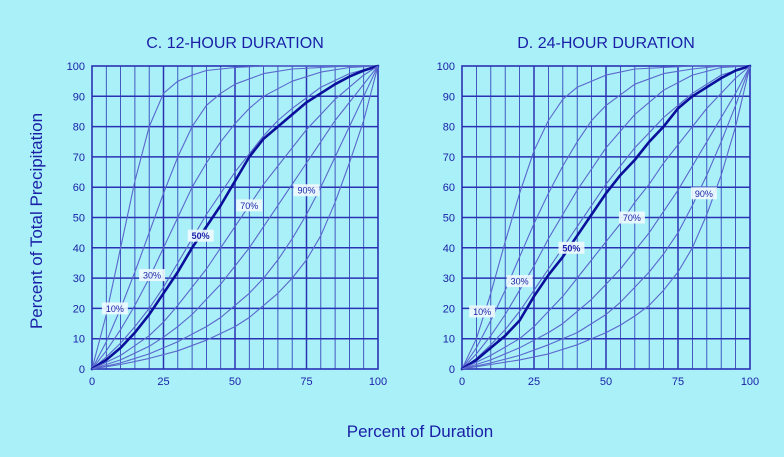  Describe the element at coordinates (420, 431) in the screenshot. I see `x-axis-label: Percent of Duration` at that location.